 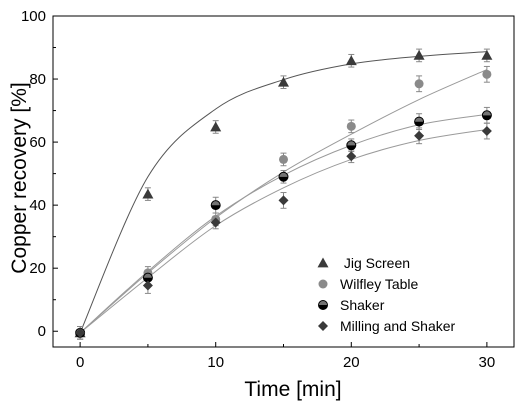 I want to click on legend-marker-2-fill, so click(x=323, y=307).